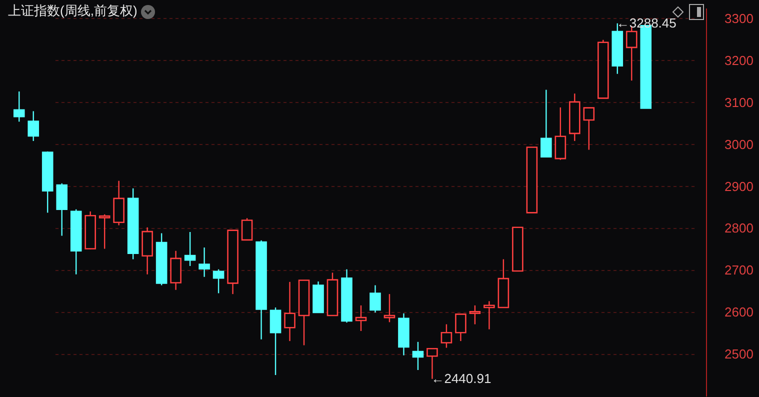  Describe the element at coordinates (739, 270) in the screenshot. I see `y-tick-label: 2700` at that location.